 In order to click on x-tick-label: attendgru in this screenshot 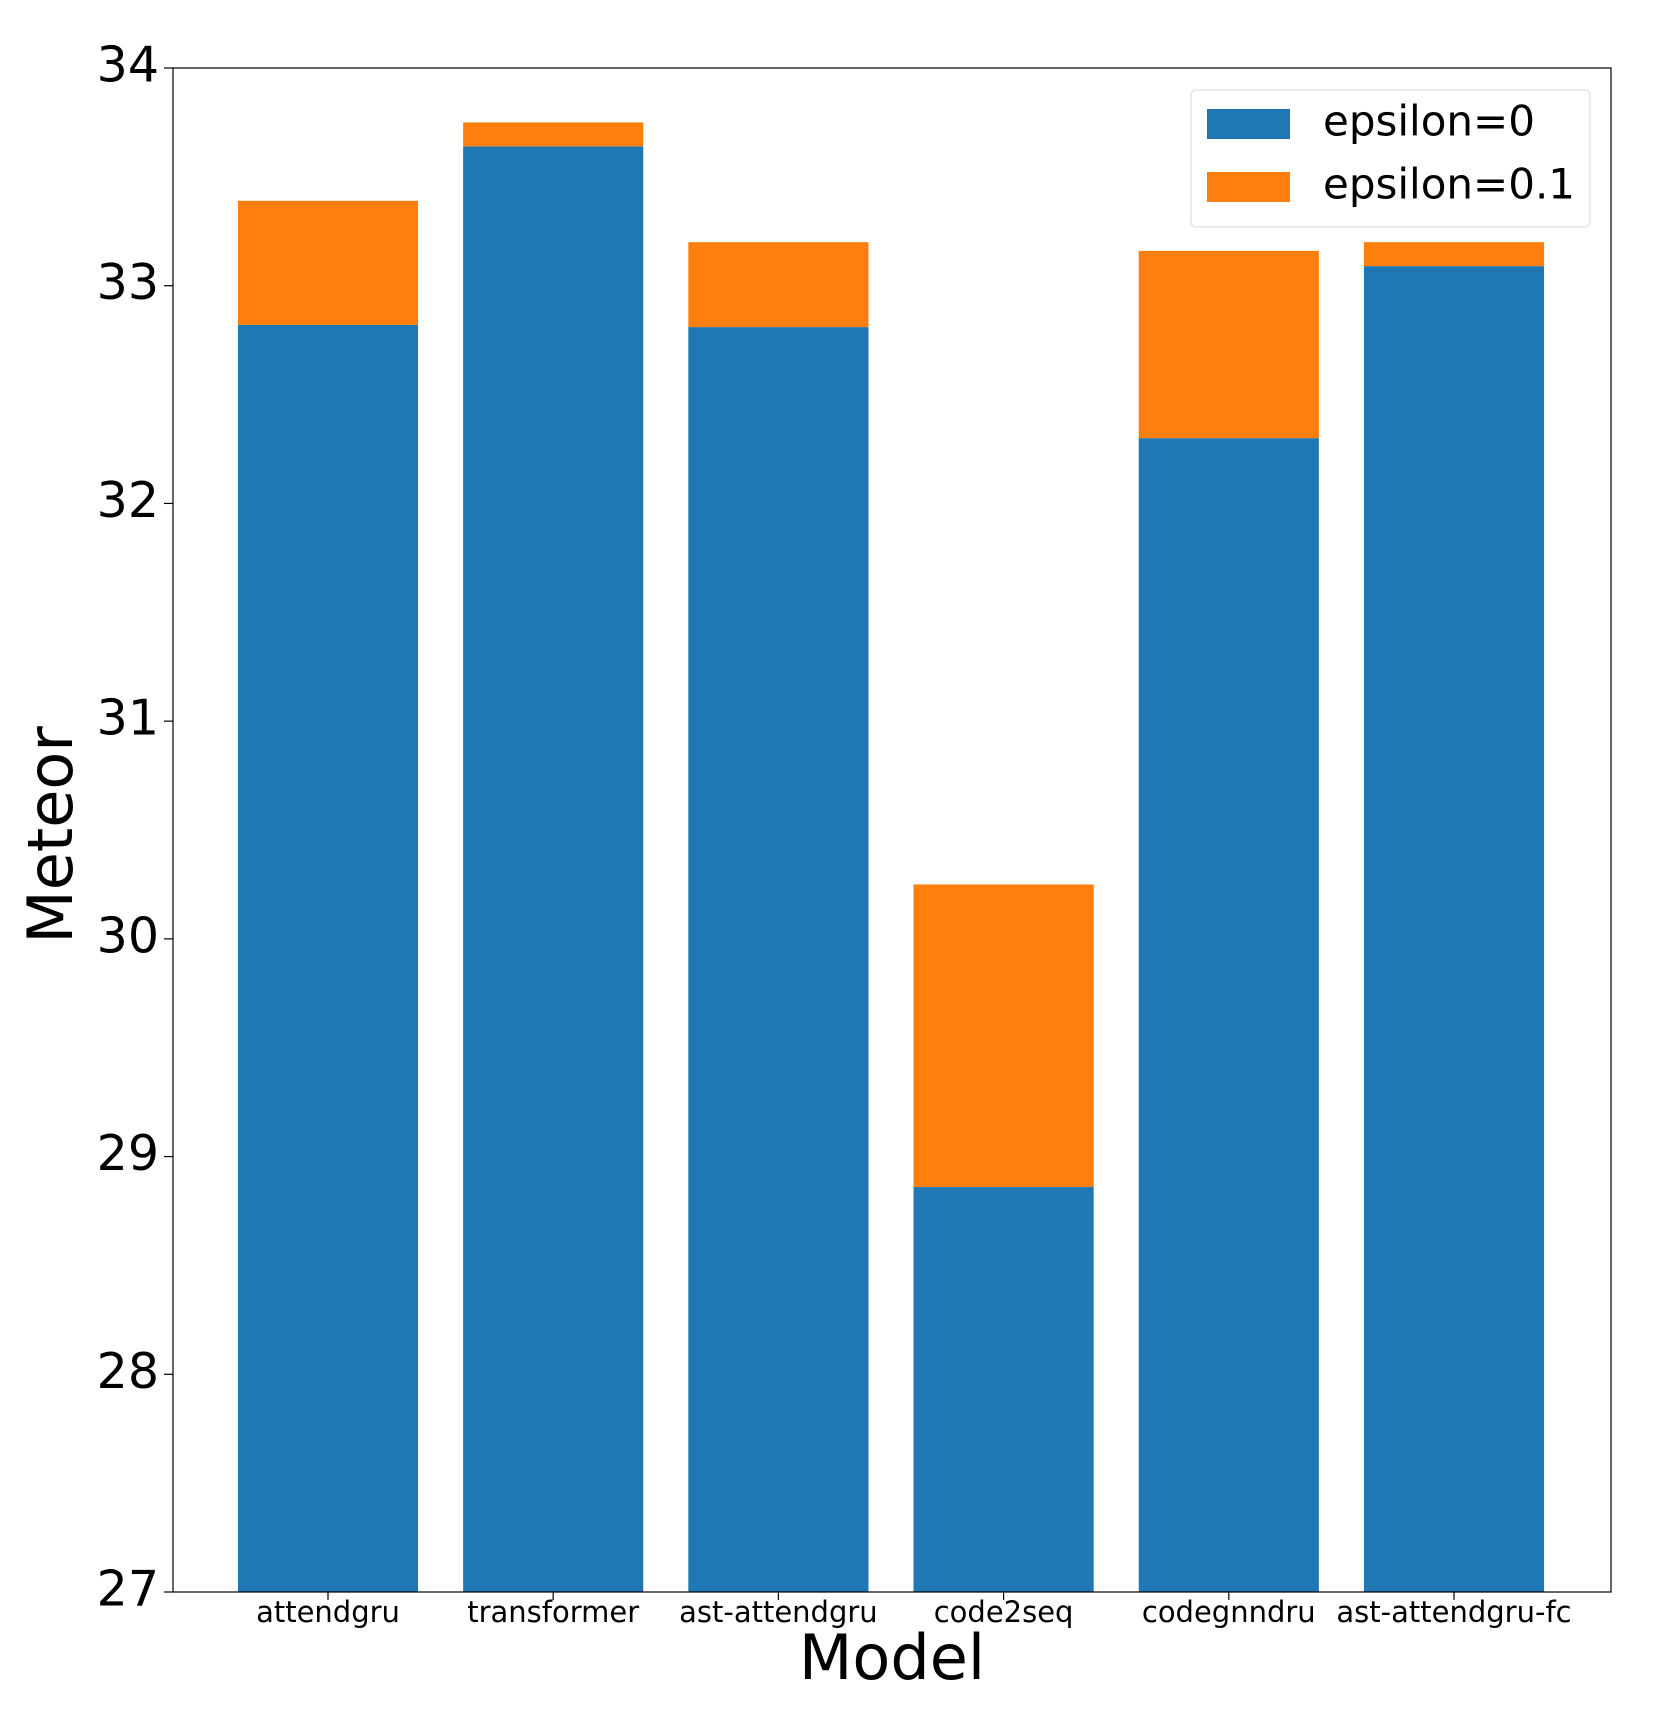, I will do `click(328, 1612)`.